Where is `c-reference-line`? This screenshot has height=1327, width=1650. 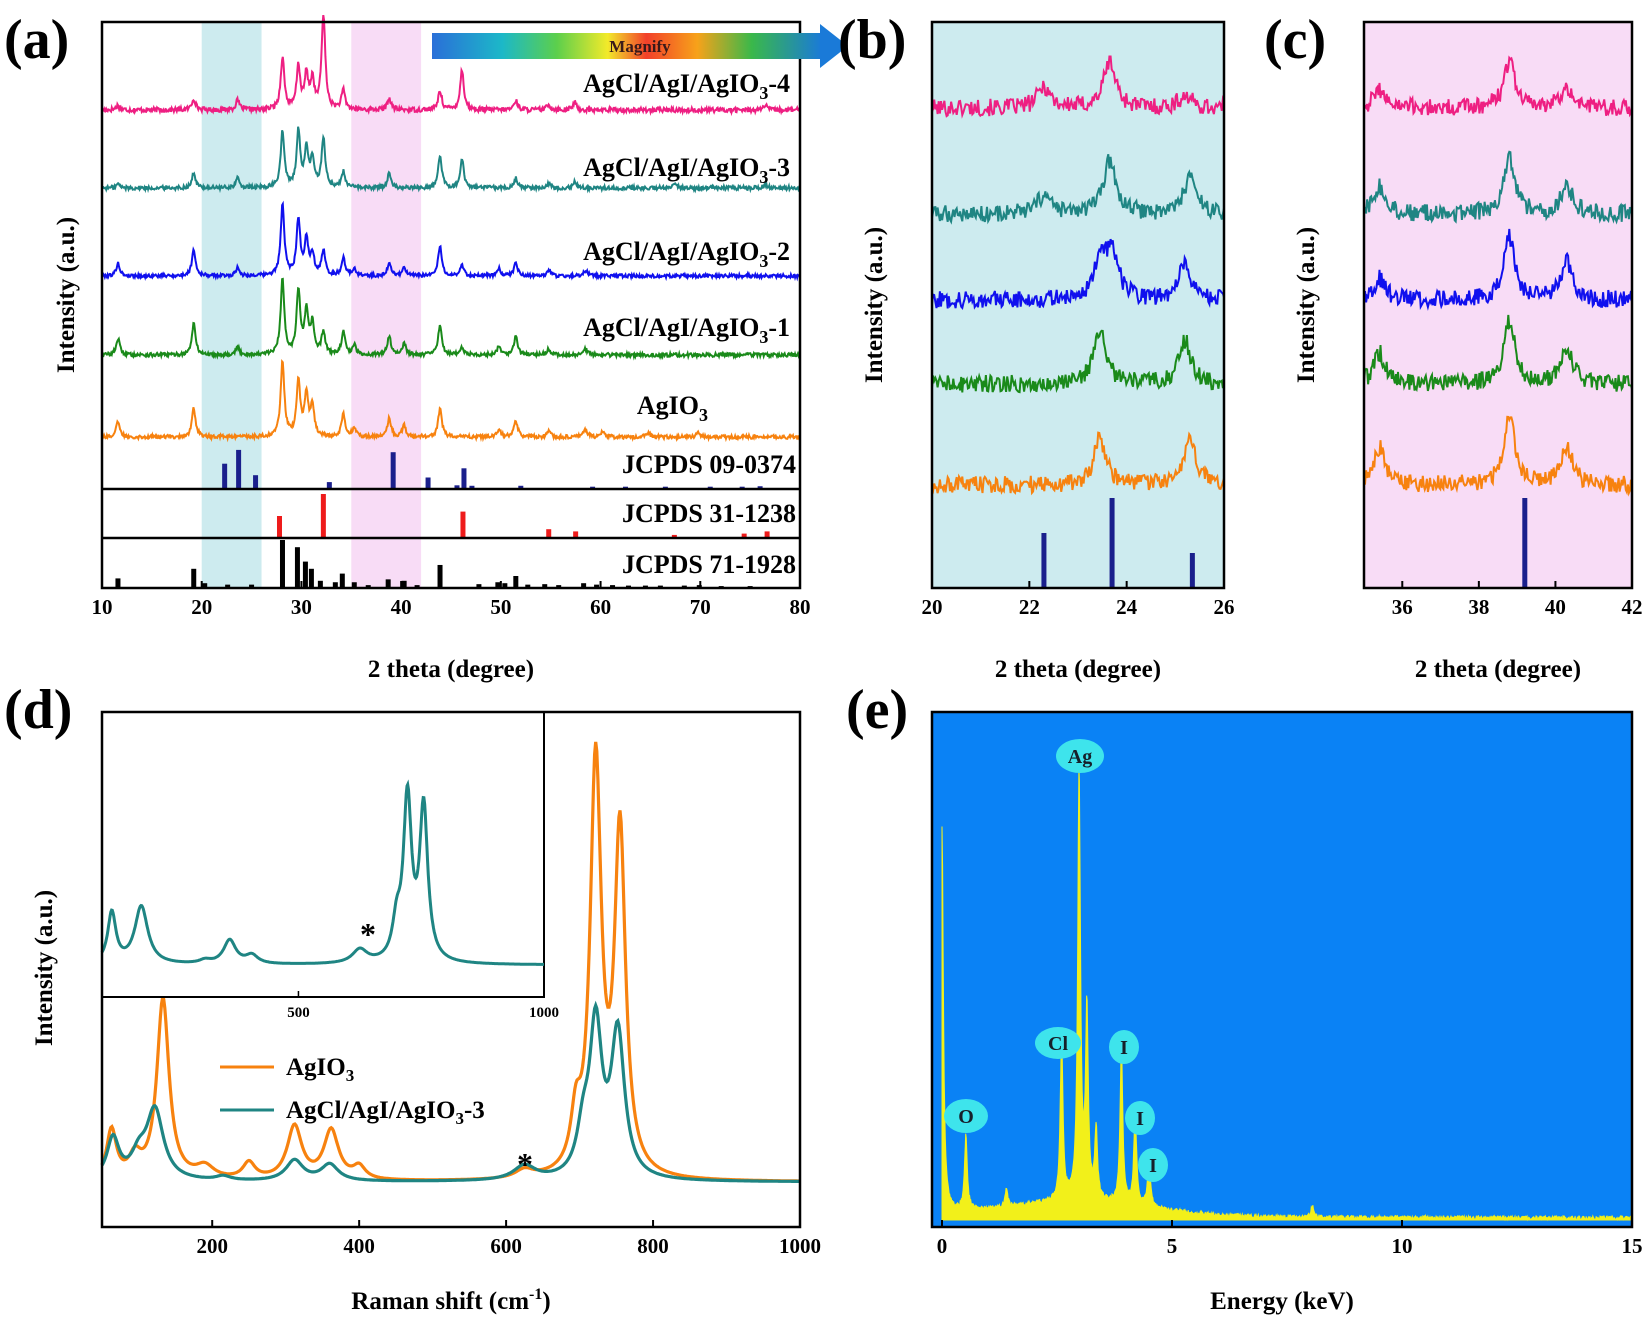 c-reference-line is located at coordinates (1525, 543).